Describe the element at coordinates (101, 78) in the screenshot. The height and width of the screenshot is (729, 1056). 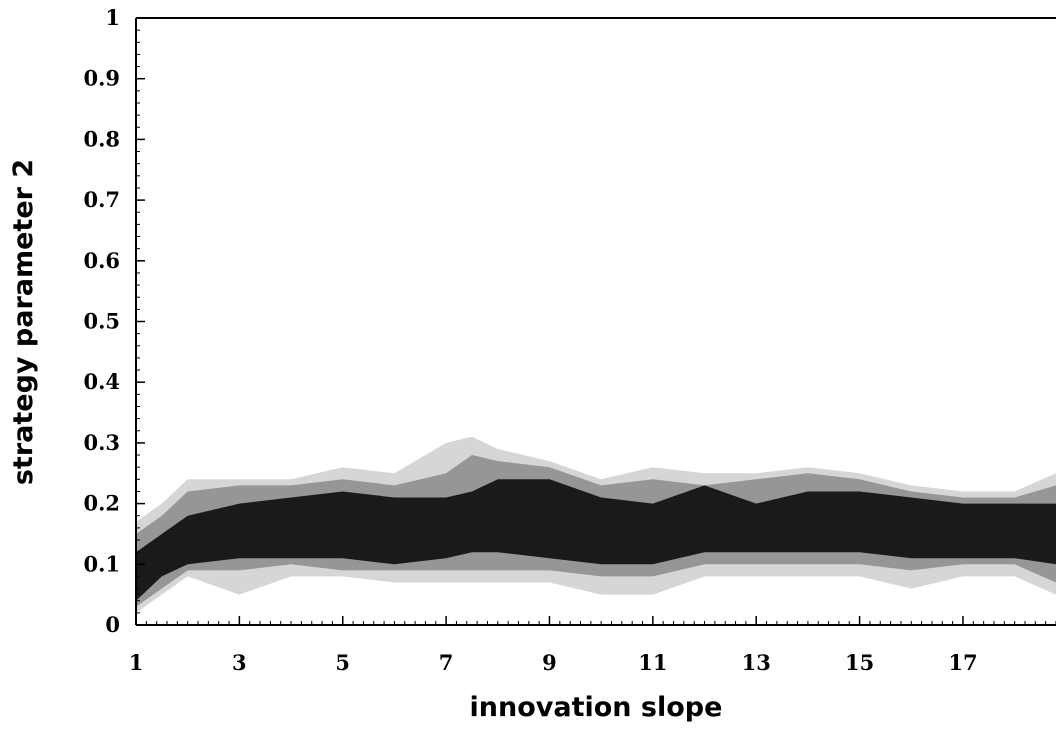
I see `y-tick-label: 0.9` at that location.